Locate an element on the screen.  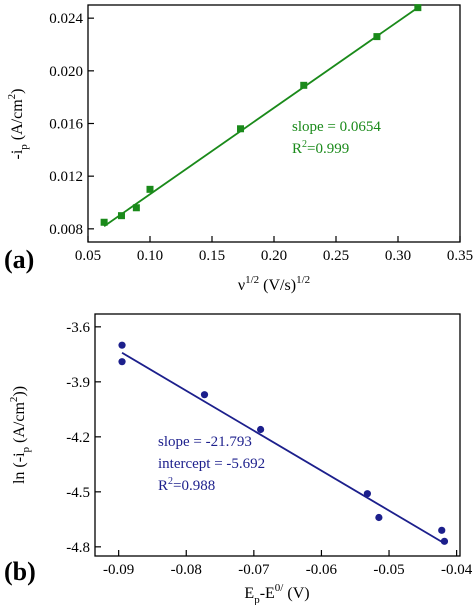
y-tick-label: -3.9 is located at coordinates (78, 383).